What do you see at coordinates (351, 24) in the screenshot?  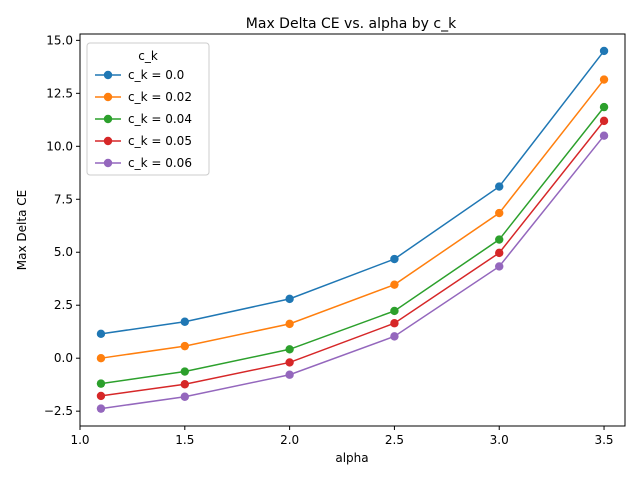 I see `chart-title: Max Delta CE vs. alpha by c_k` at bounding box center [351, 24].